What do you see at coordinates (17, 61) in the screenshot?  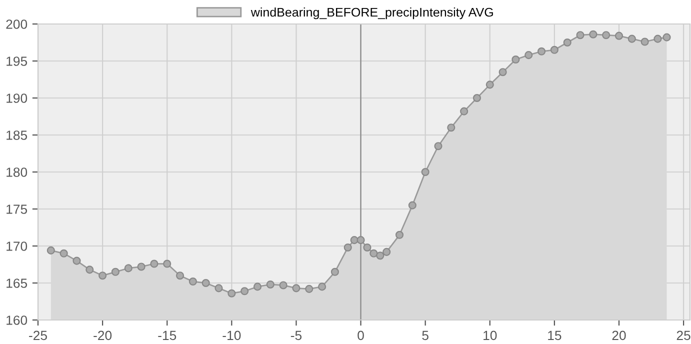 I see `y-tick-label: 195` at bounding box center [17, 61].